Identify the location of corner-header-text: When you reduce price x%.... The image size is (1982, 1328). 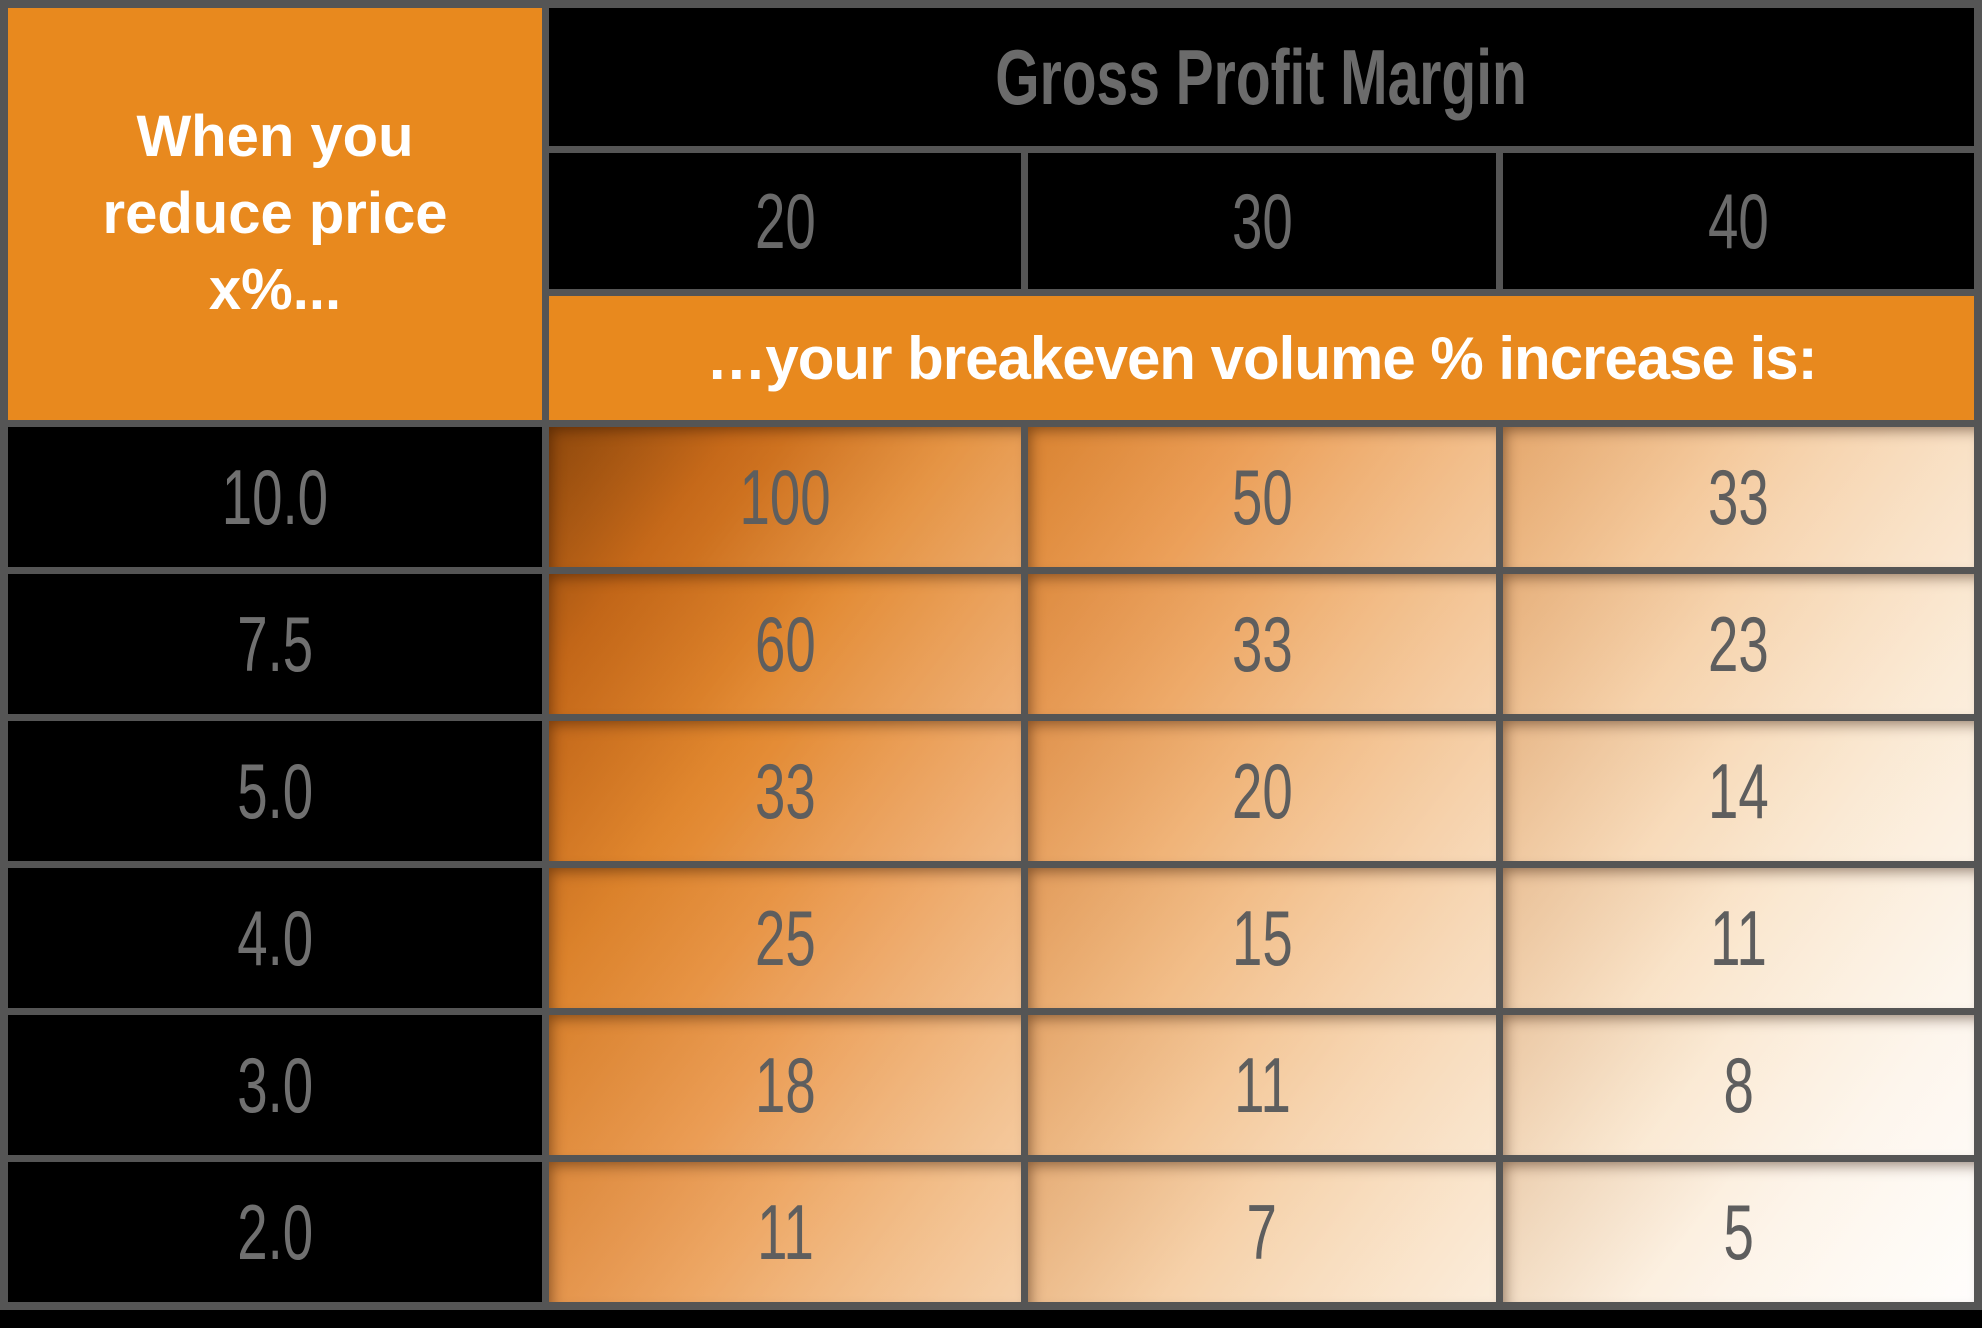
(275, 214).